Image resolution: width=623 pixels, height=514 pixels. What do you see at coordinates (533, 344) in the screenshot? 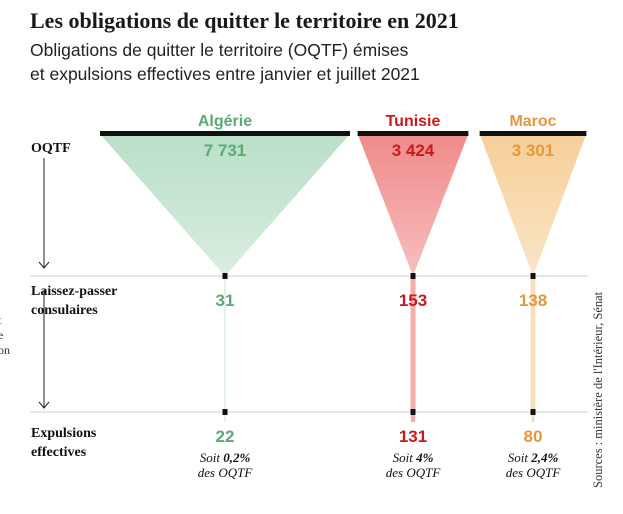
I see `funnel-stem-1-maroc` at bounding box center [533, 344].